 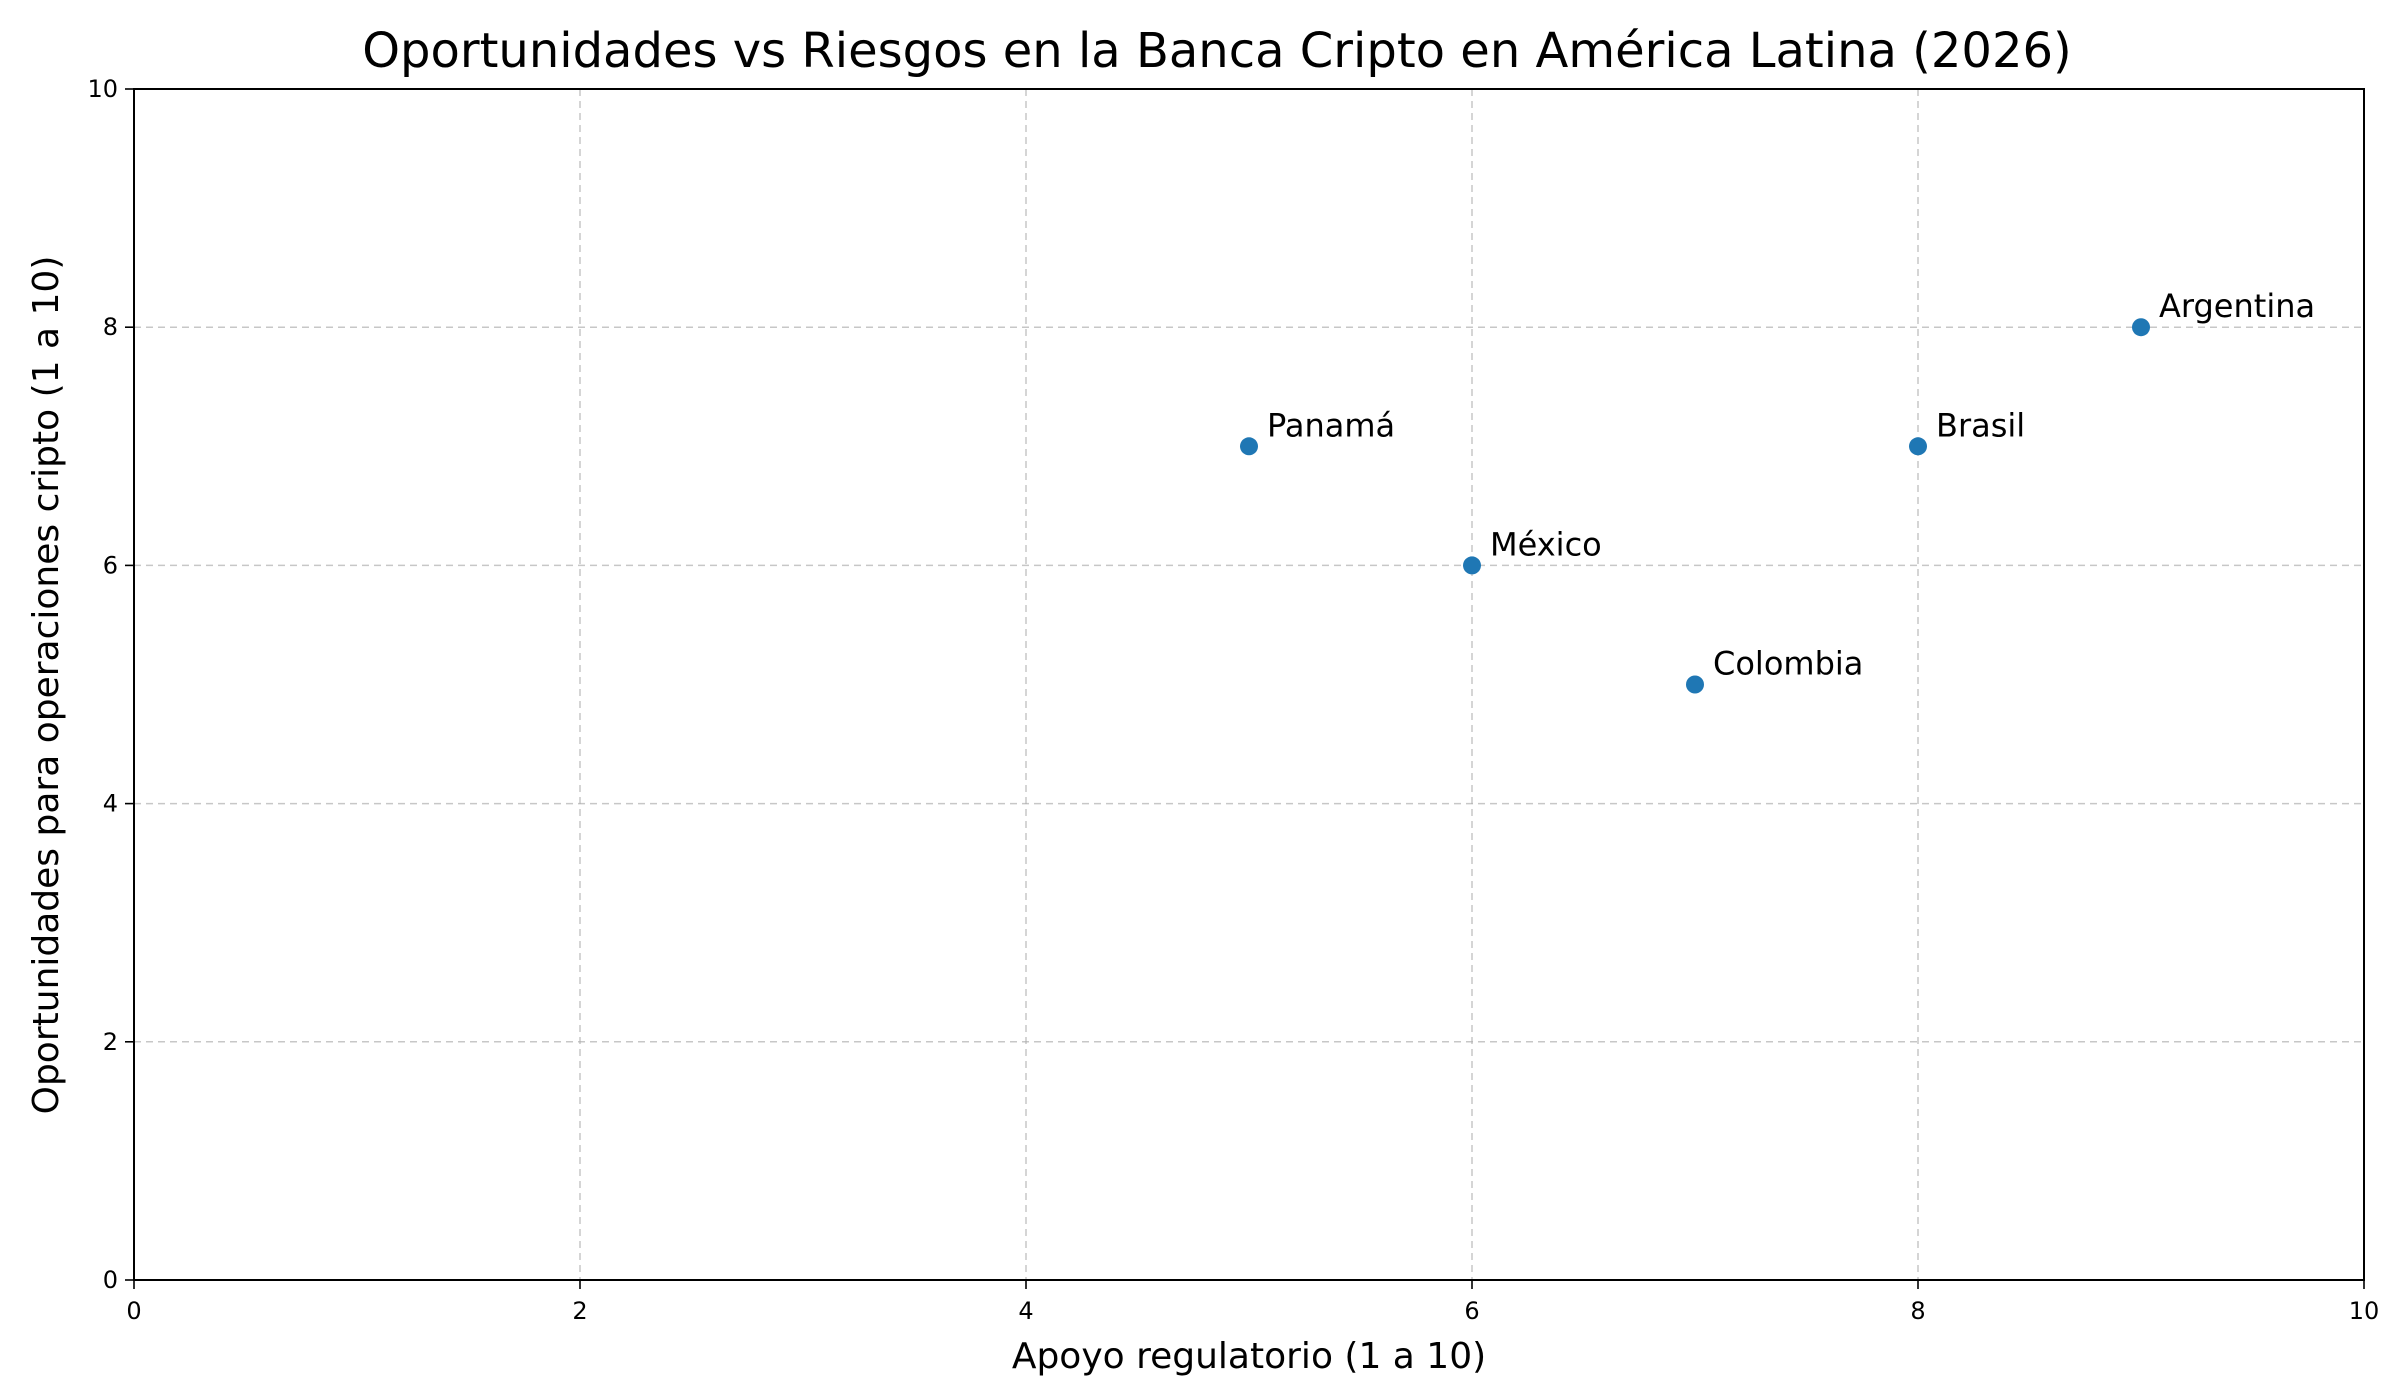 What do you see at coordinates (1025, 1311) in the screenshot?
I see `x-tick-label: 4` at bounding box center [1025, 1311].